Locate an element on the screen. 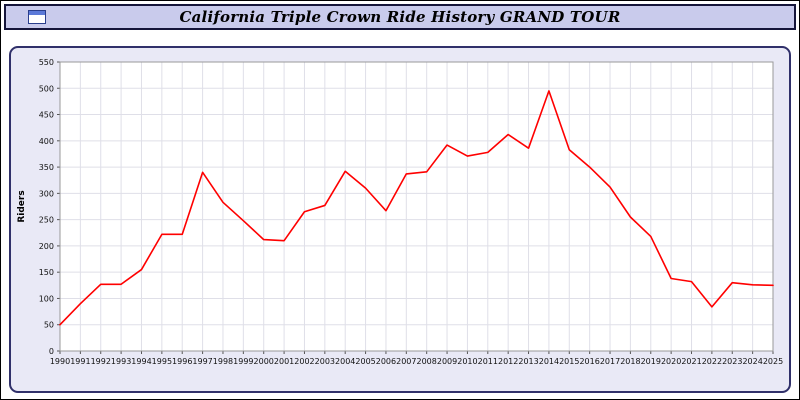 The image size is (800, 400). x-tick-label: 1995 is located at coordinates (162, 361).